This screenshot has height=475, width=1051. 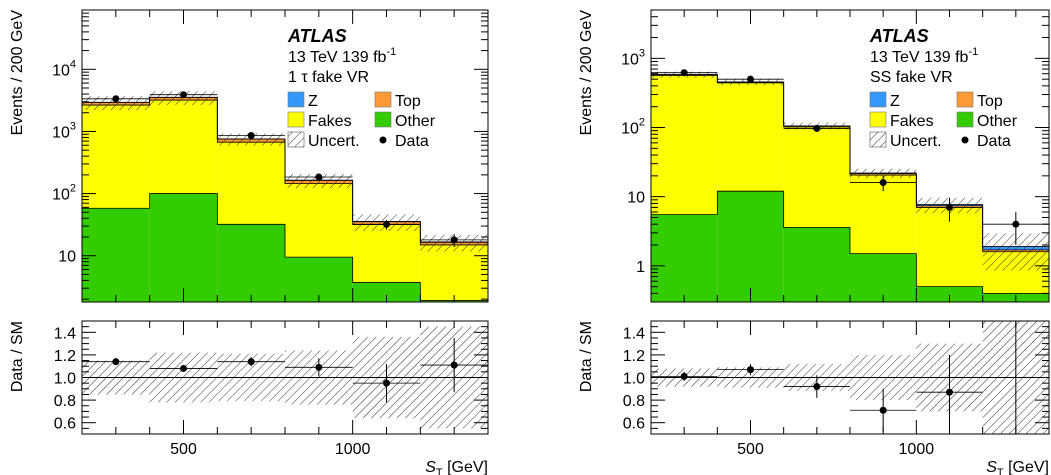 What do you see at coordinates (895, 101) in the screenshot?
I see `legend-label: Z` at bounding box center [895, 101].